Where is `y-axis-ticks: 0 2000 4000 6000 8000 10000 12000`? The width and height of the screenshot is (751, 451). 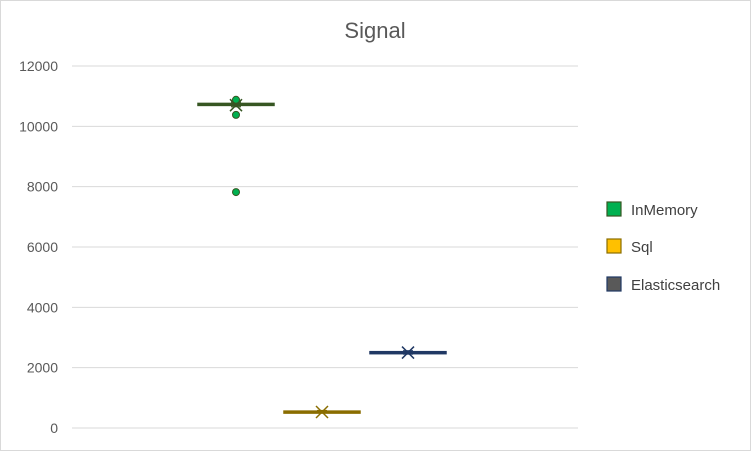
y-axis-ticks: 0 2000 4000 6000 8000 10000 12000 is located at coordinates (38, 247).